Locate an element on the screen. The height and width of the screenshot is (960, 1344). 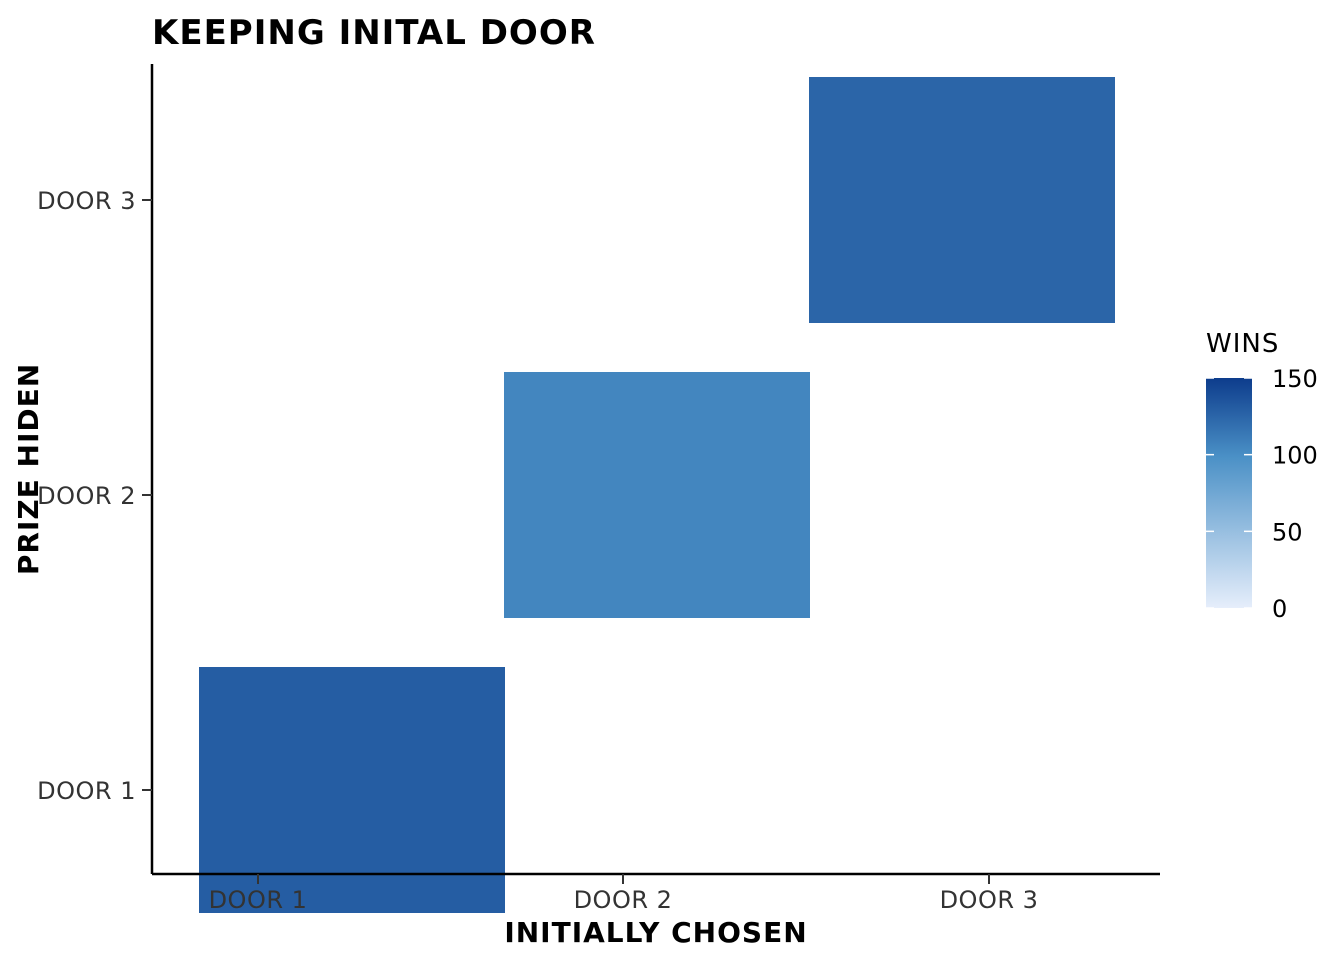
legend-ticks: 0 50 100 150 is located at coordinates (1262, 494).